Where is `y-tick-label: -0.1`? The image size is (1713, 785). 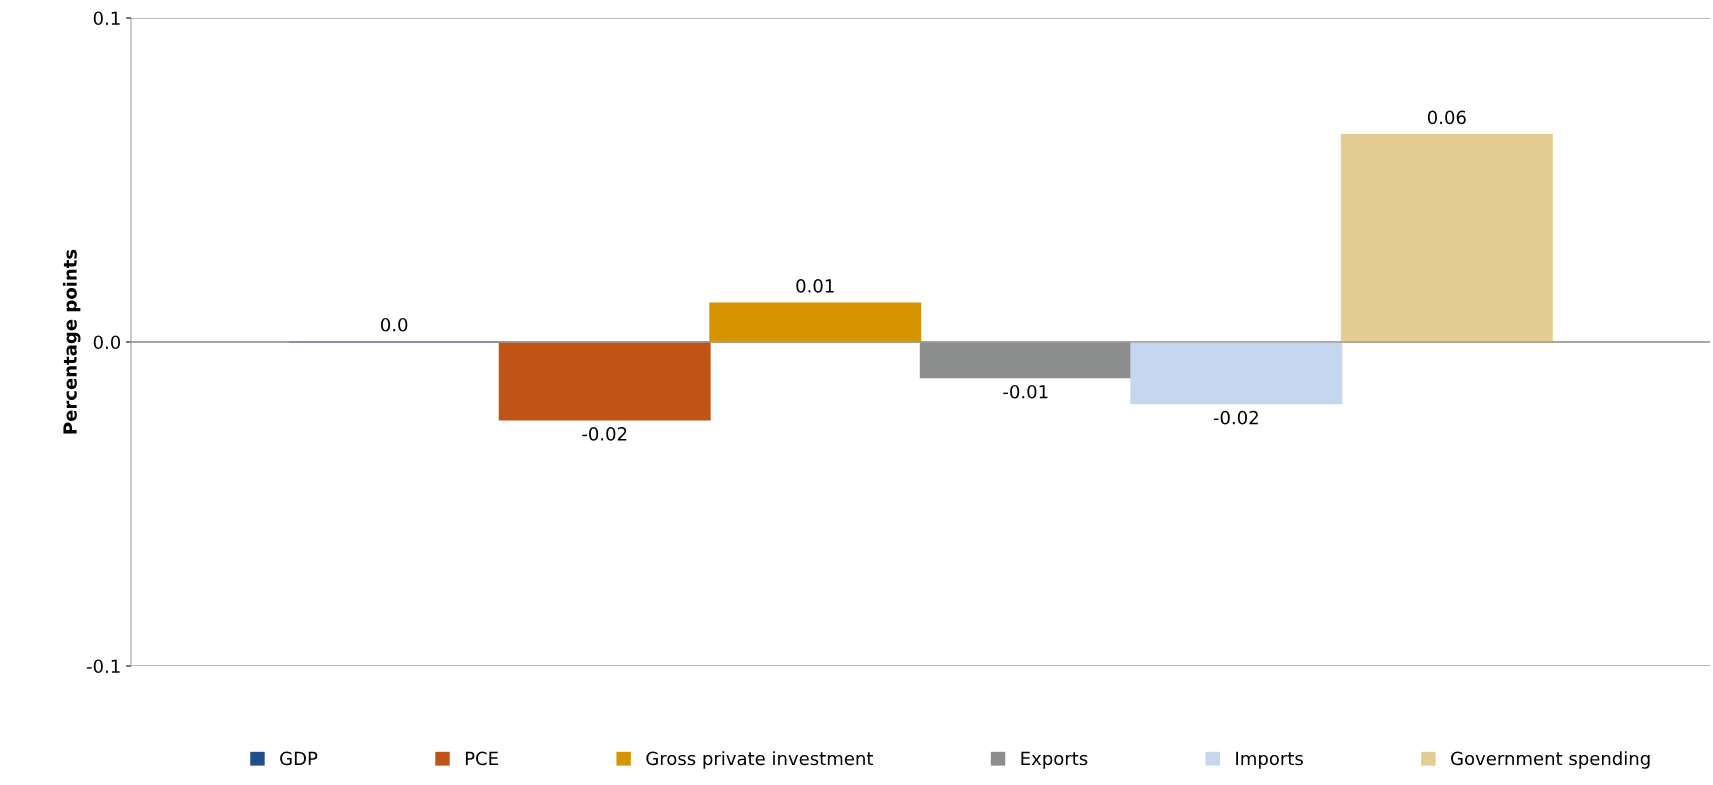
y-tick-label: -0.1 is located at coordinates (103, 666).